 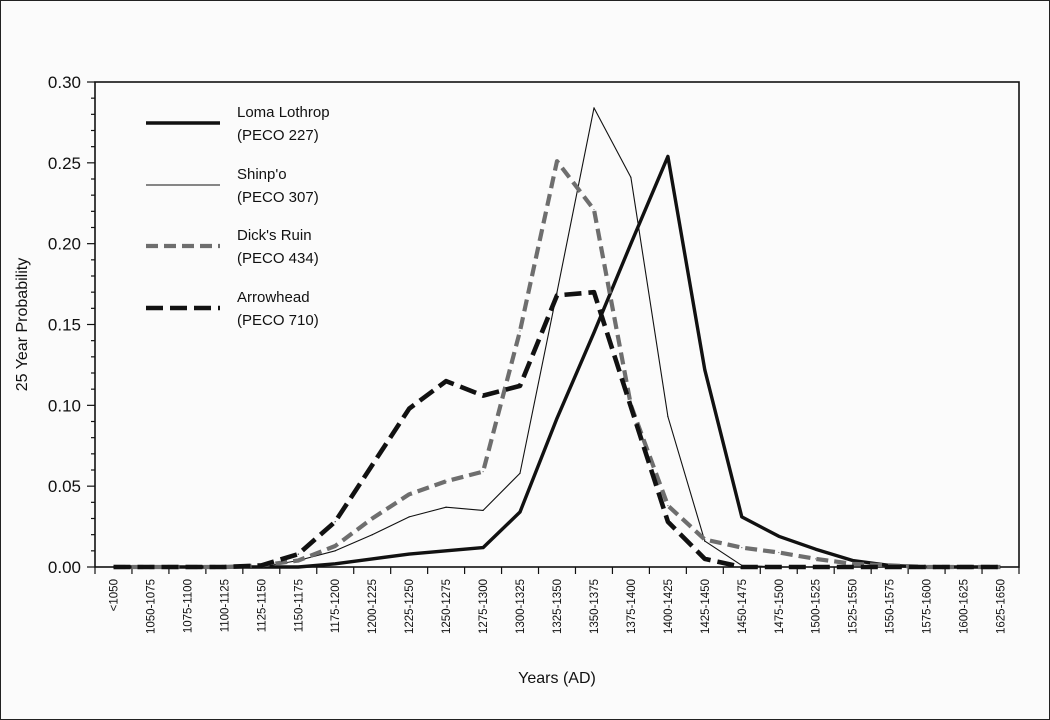 What do you see at coordinates (632, 606) in the screenshot?
I see `x-tick-label: 1375-1400` at bounding box center [632, 606].